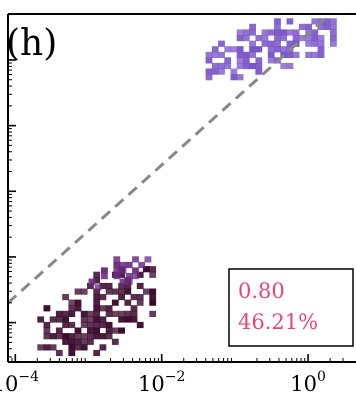 The height and width of the screenshot is (393, 356). Describe the element at coordinates (278, 322) in the screenshot. I see `annotation-percent: 46.21%` at that location.